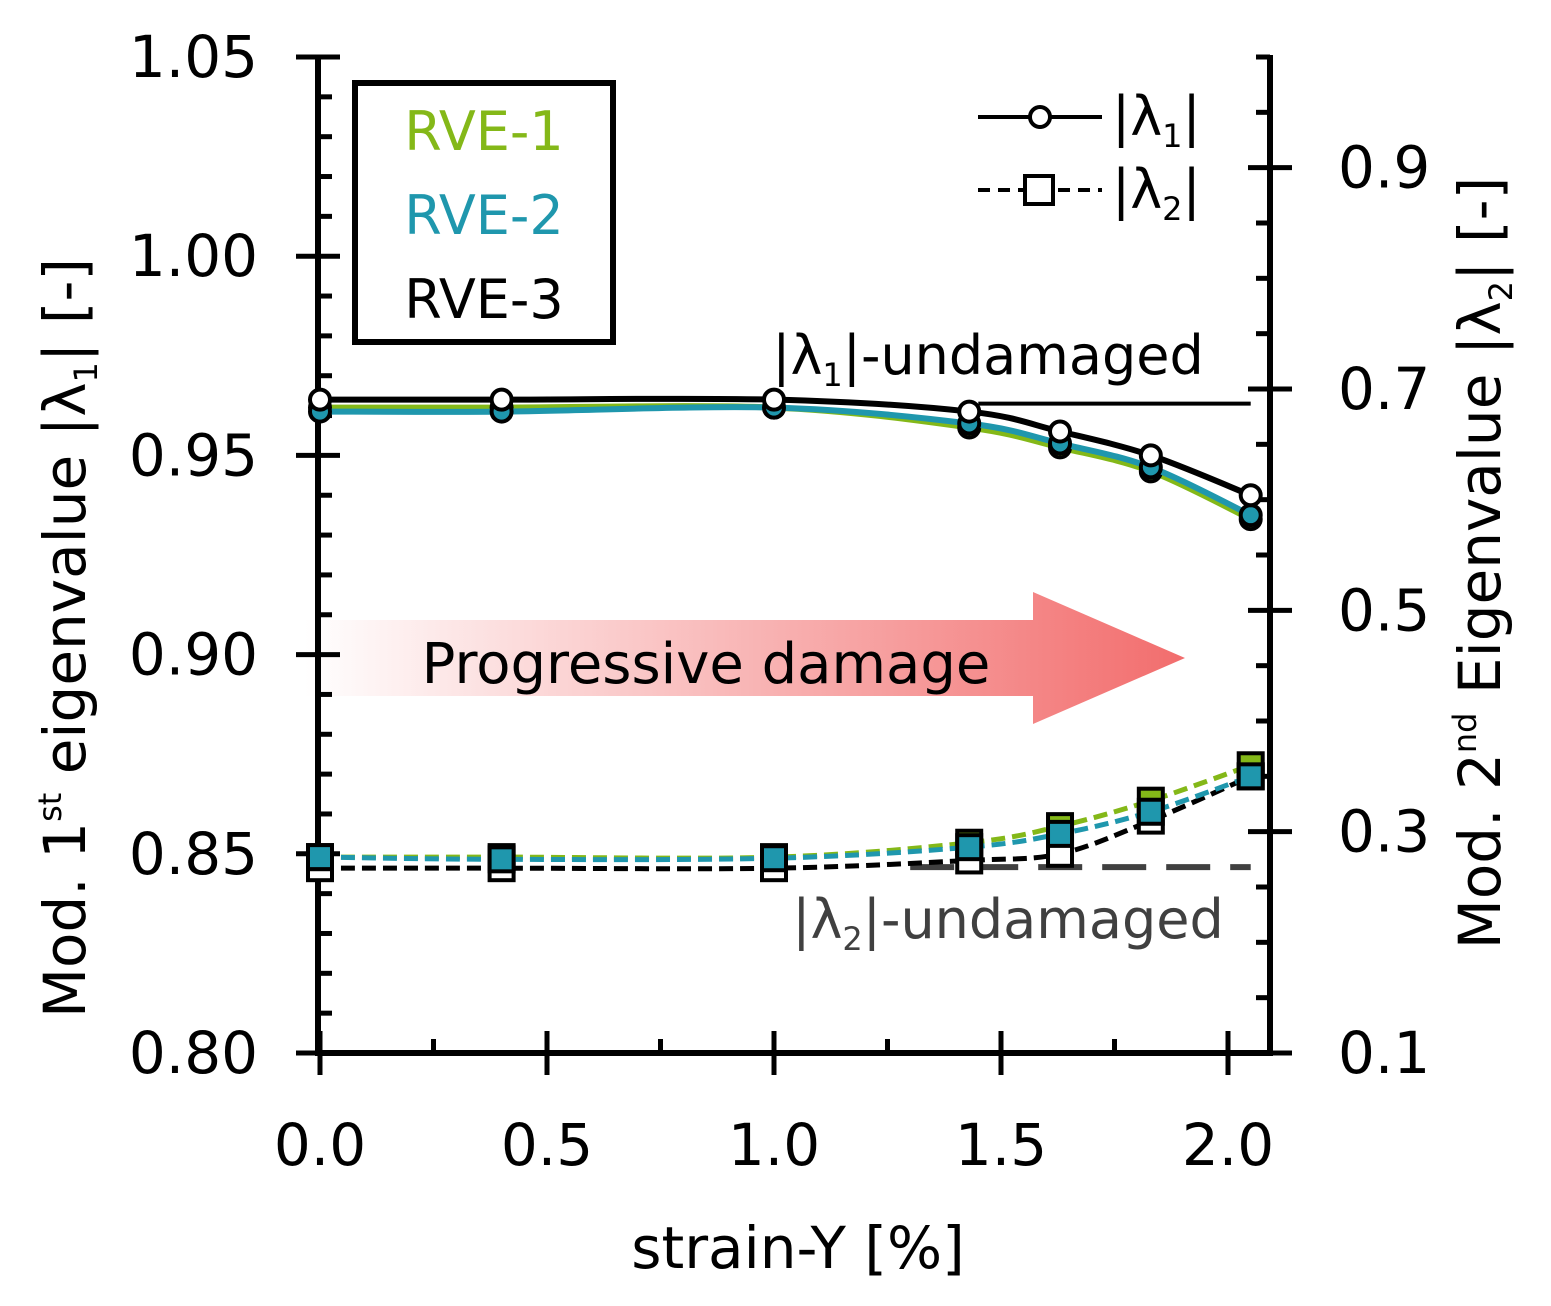 The height and width of the screenshot is (1306, 1551). Describe the element at coordinates (1023, 355) in the screenshot. I see `lambda1-undamaged-label-post: |-undamaged` at that location.